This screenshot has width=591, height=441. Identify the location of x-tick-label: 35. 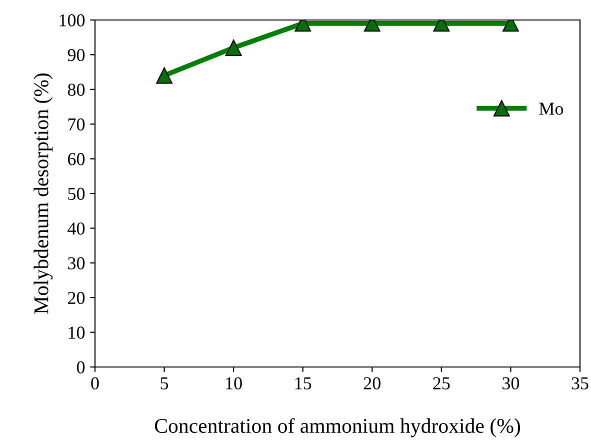
(580, 383).